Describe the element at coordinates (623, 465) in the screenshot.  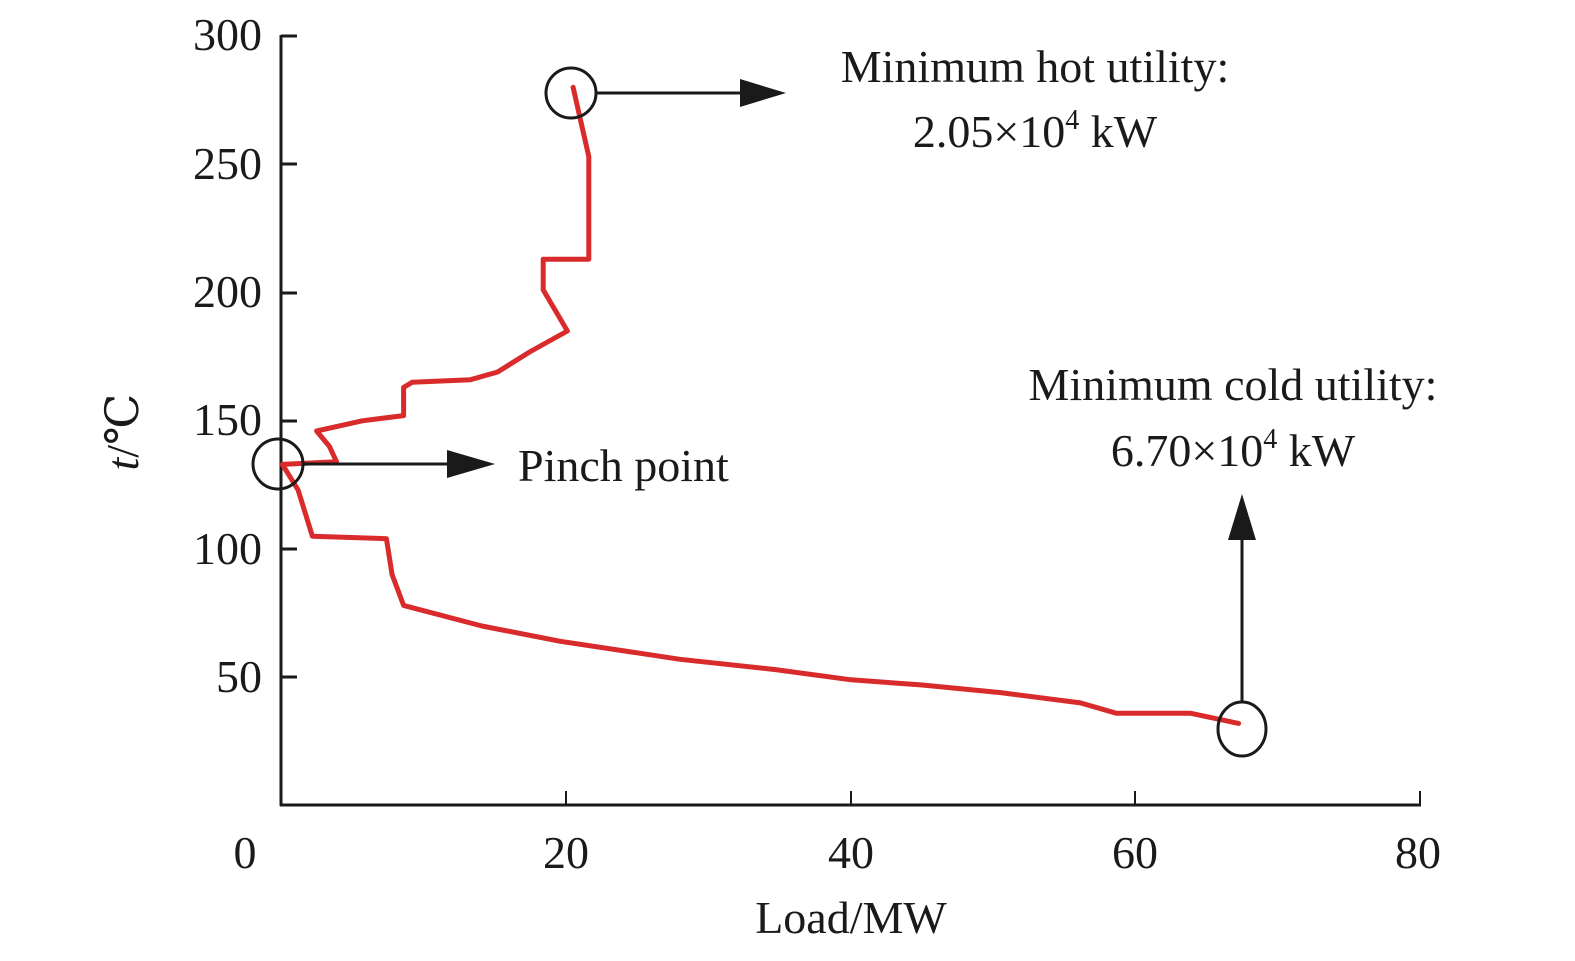
I see `pinch-point-label: Pinch point` at that location.